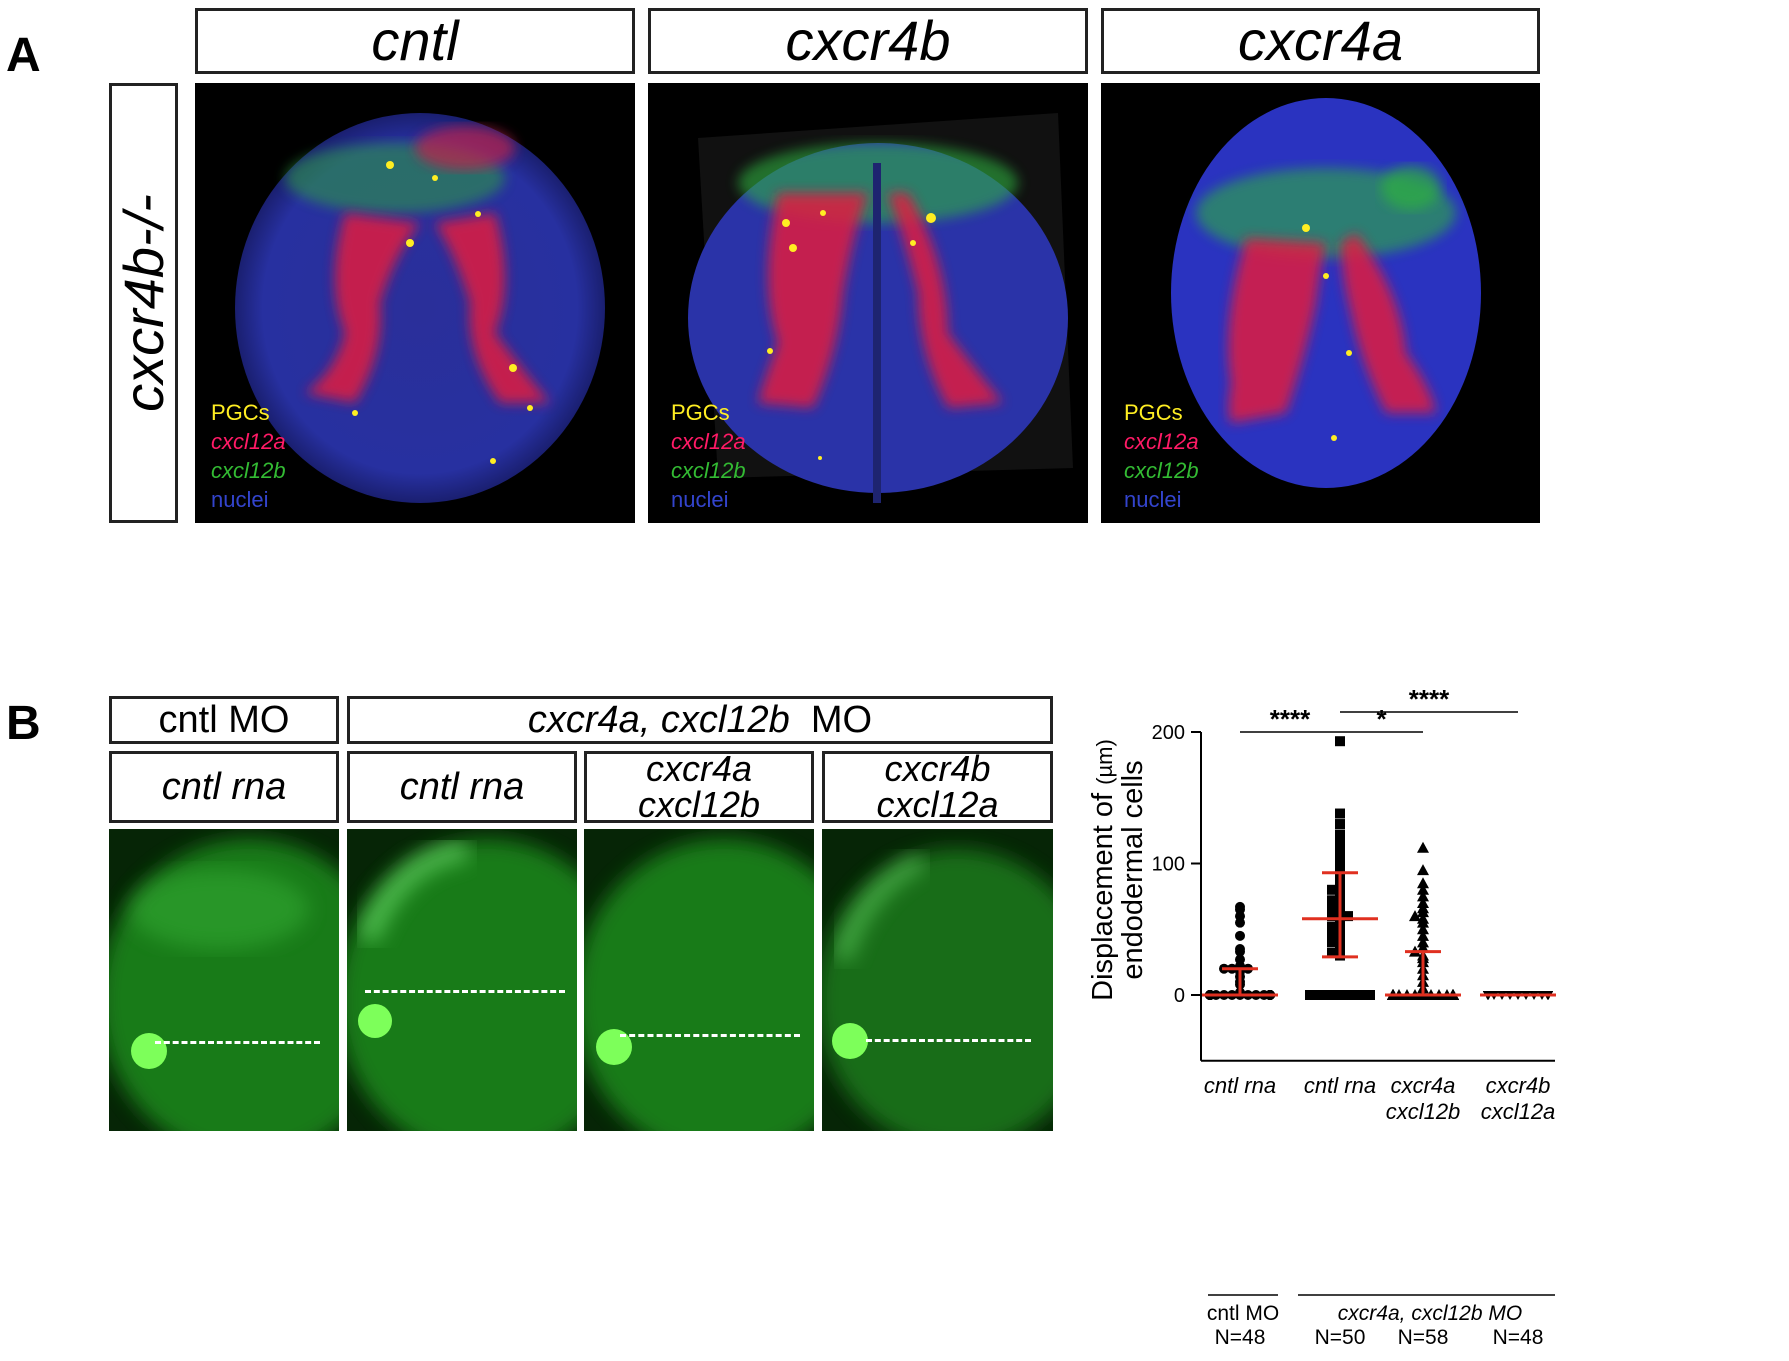  I want to click on micrograph-cxcr4b, so click(868, 303).